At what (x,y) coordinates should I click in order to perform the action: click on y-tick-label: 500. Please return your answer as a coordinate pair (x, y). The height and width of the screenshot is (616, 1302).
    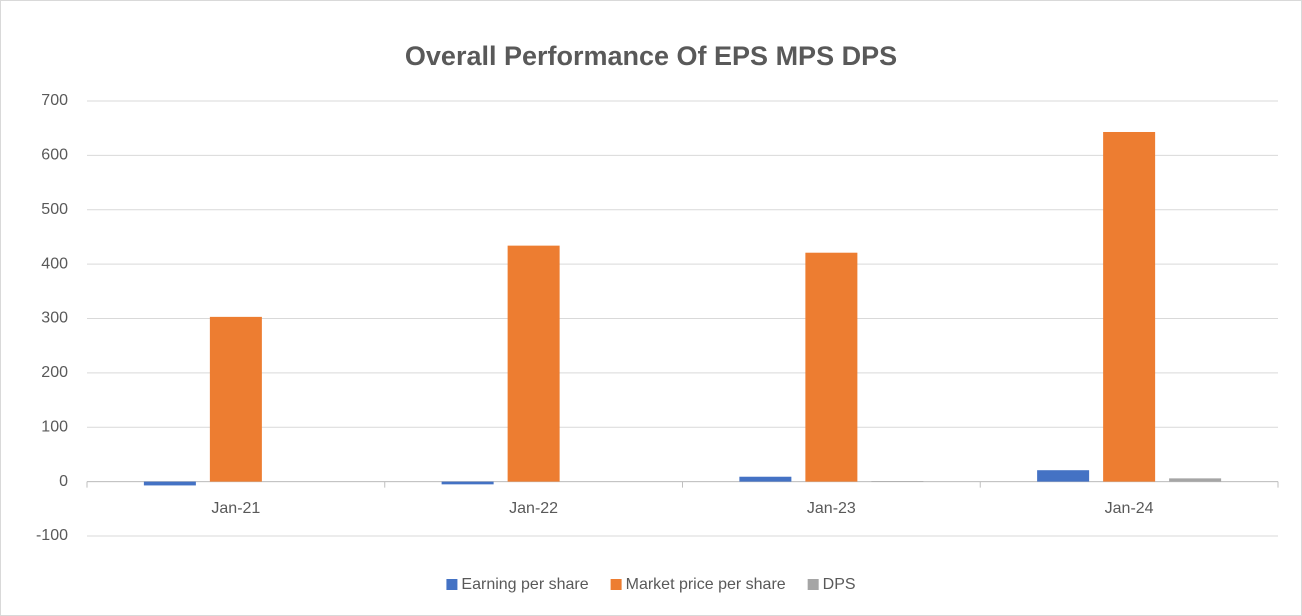
    Looking at the image, I should click on (54, 209).